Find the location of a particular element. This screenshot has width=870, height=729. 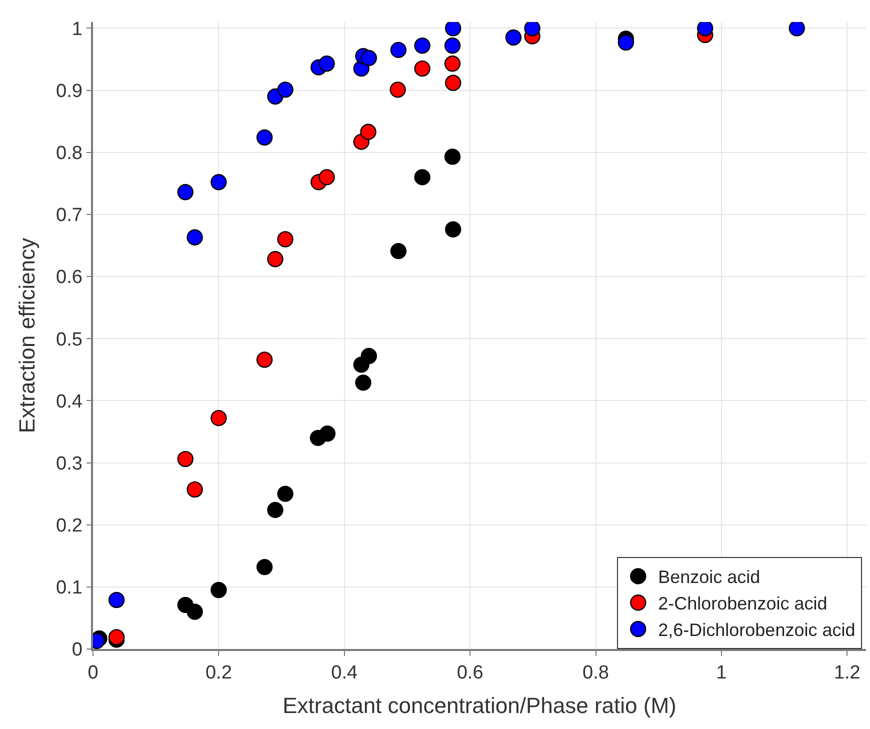

y-tick-label: 0.8 is located at coordinates (69, 153).